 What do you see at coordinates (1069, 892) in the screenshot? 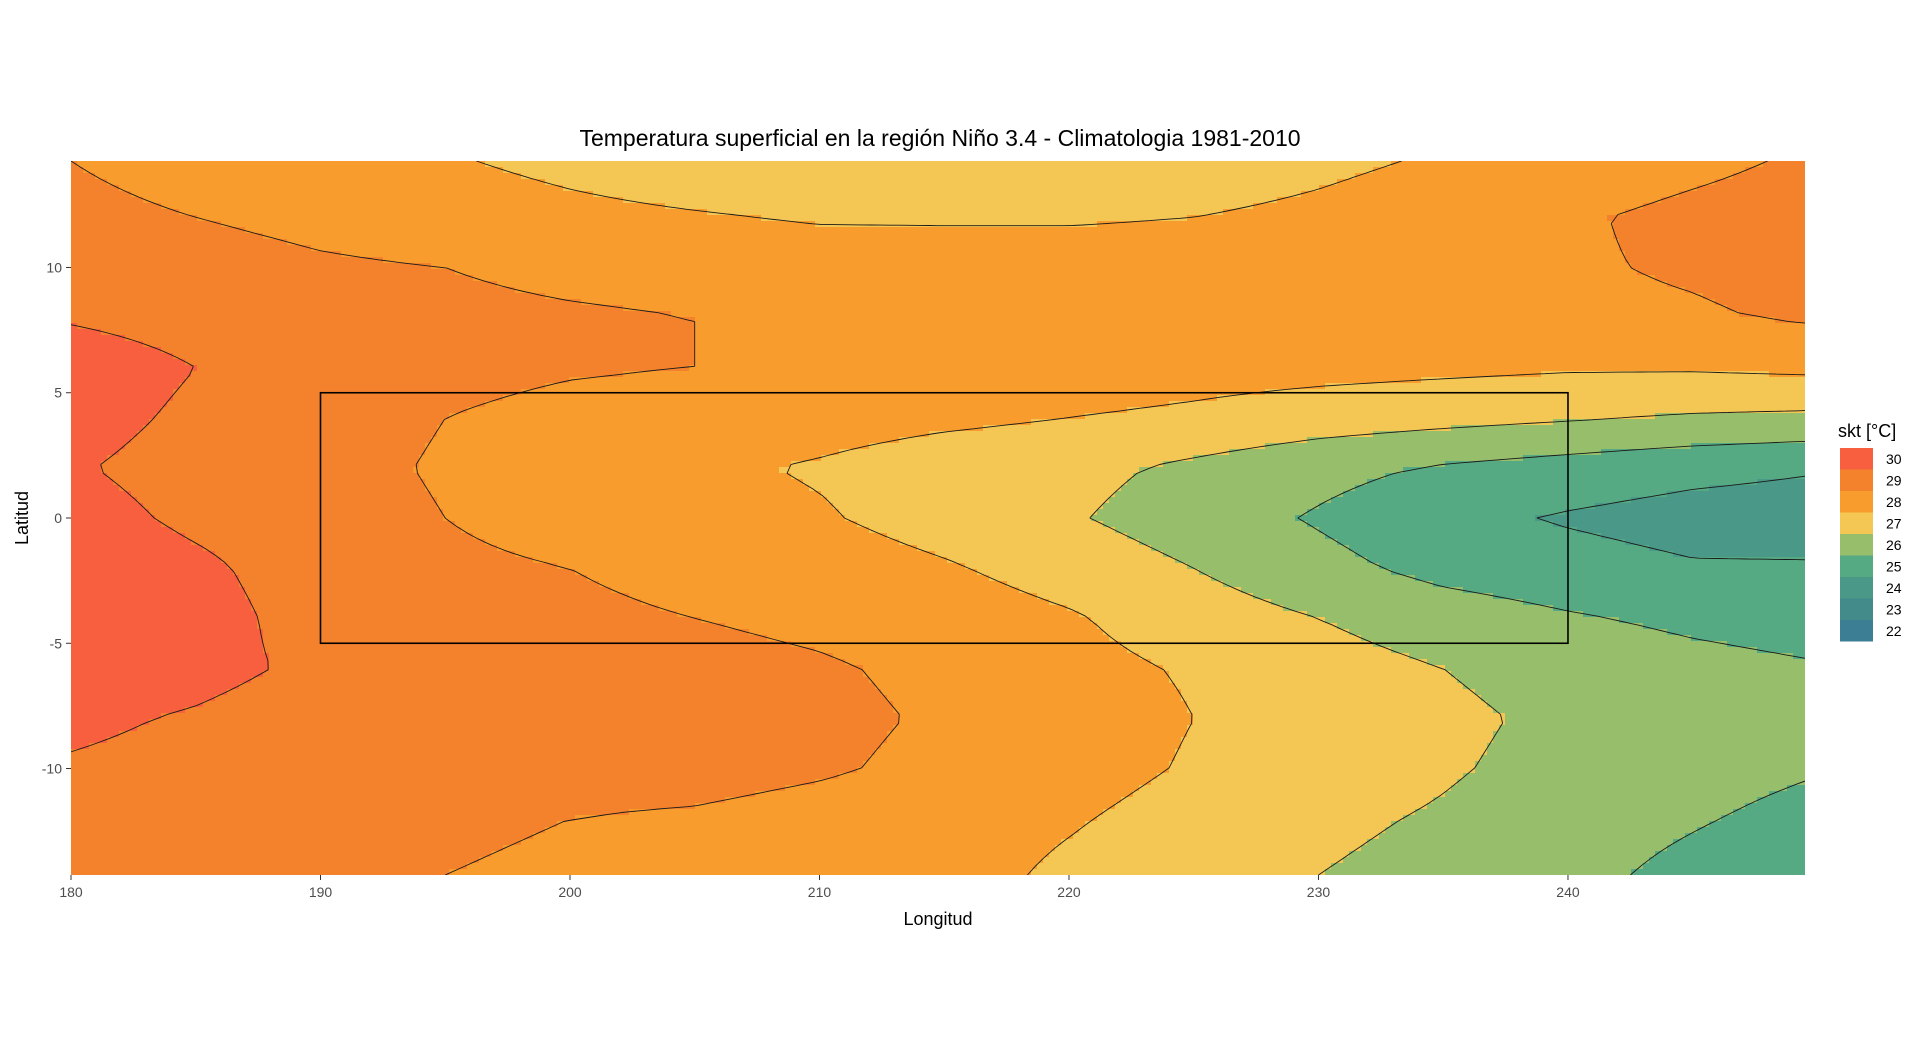
I see `x-tick-label: 220` at bounding box center [1069, 892].